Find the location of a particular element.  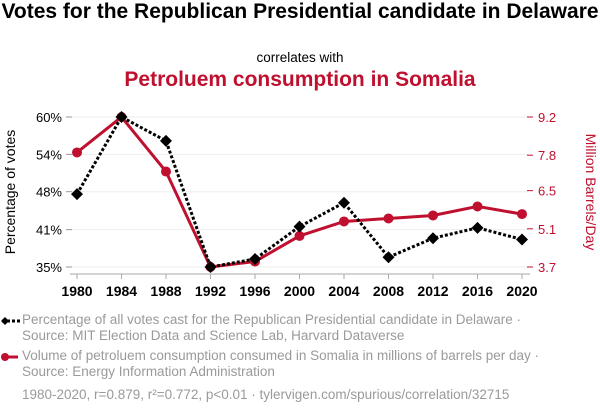

x-tick-label: 2020 is located at coordinates (521, 291).